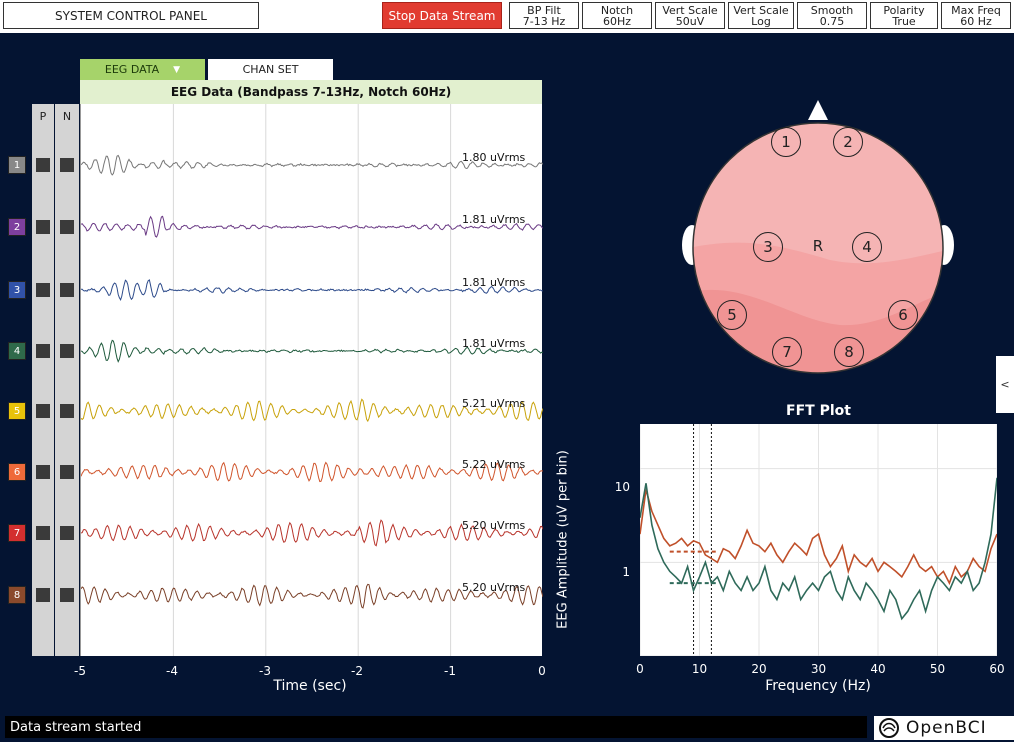 The width and height of the screenshot is (1014, 742). I want to click on eeg-x-axis: -5 -4 -3 -2 -1 0 Time (sec), so click(310, 676).